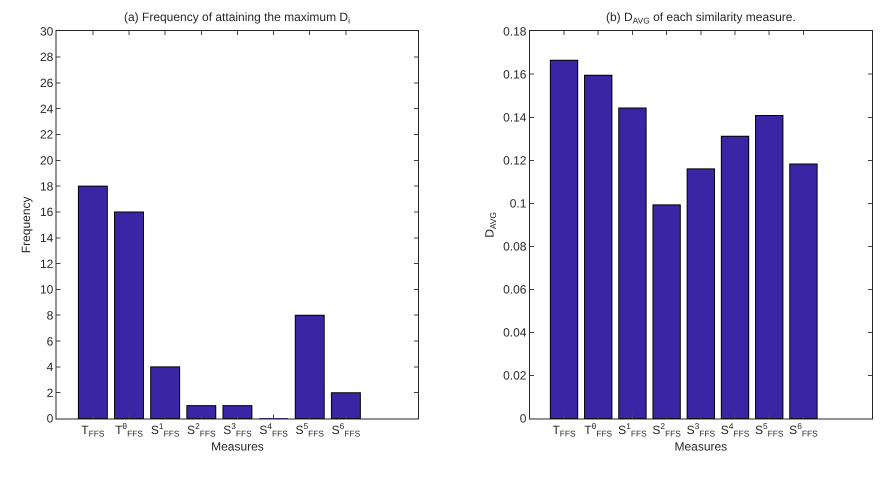 This screenshot has width=886, height=479. What do you see at coordinates (50, 341) in the screenshot?
I see `y-tick-label: 6` at bounding box center [50, 341].